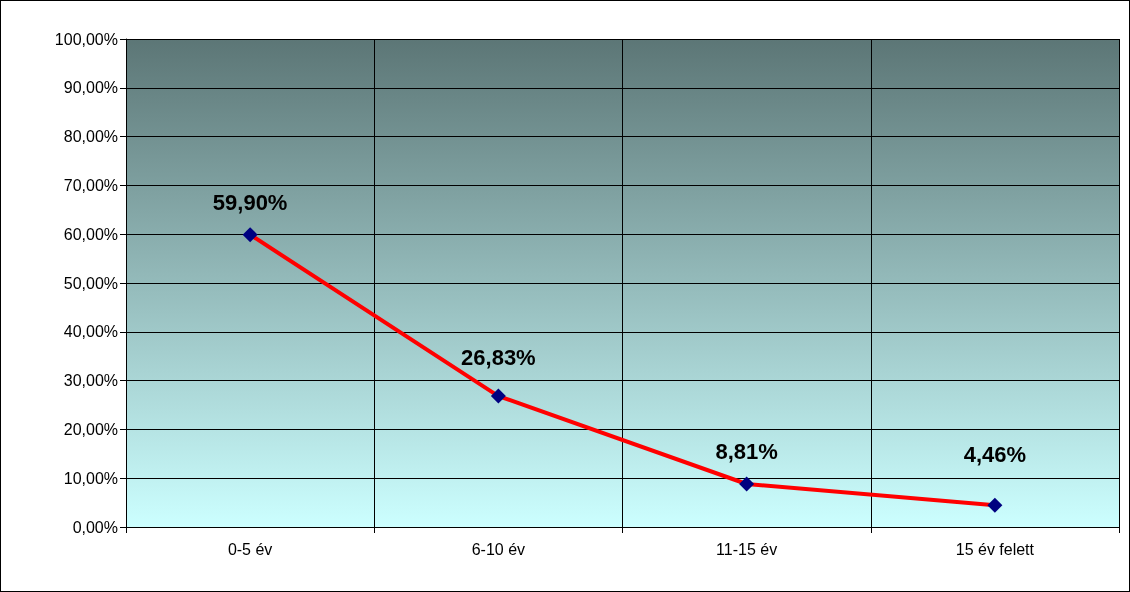  Describe the element at coordinates (95, 527) in the screenshot. I see `y-tick-label: 0,00%` at that location.